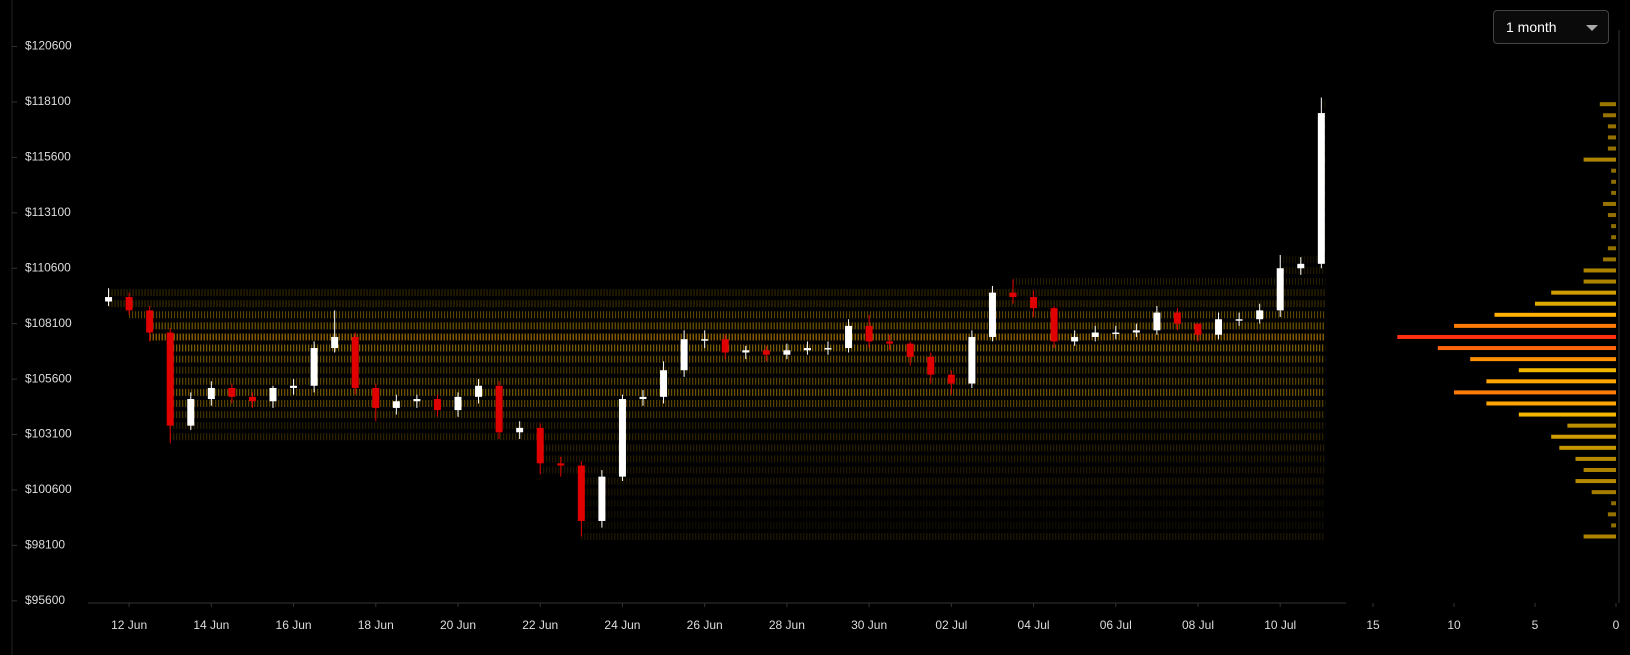 This screenshot has height=655, width=1630. Describe the element at coordinates (211, 625) in the screenshot. I see `x-tick-label: 14 Jun` at that location.